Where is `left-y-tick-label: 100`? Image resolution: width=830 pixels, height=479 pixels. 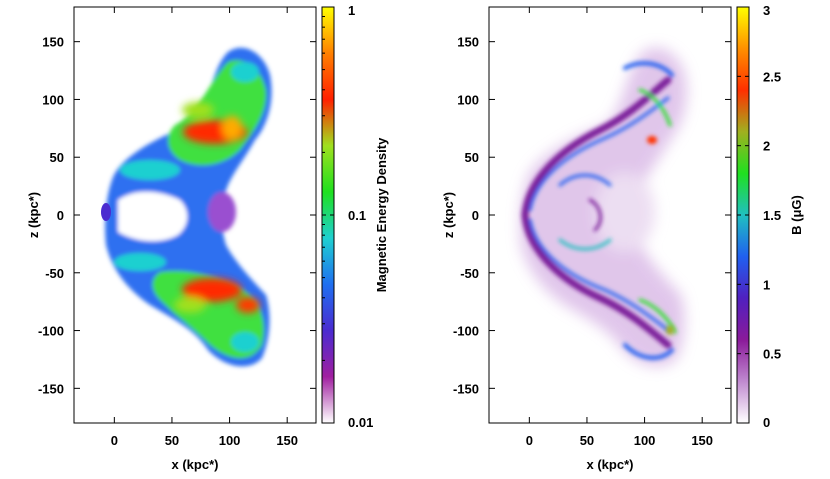 left-y-tick-label: 100 is located at coordinates (53, 99).